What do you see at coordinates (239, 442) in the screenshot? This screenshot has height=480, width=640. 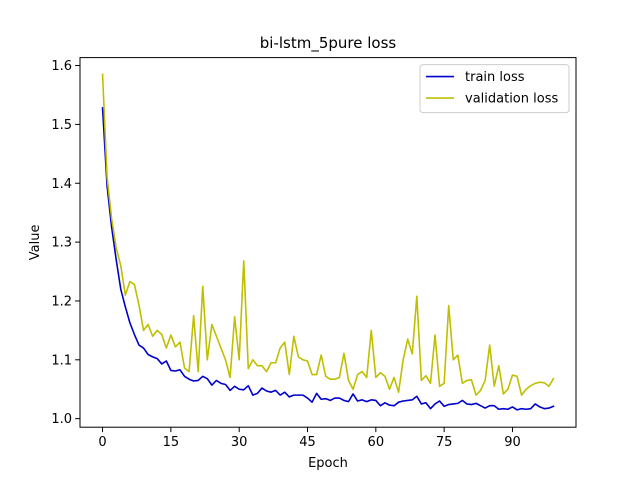 I see `x-tick-label: 30` at bounding box center [239, 442].